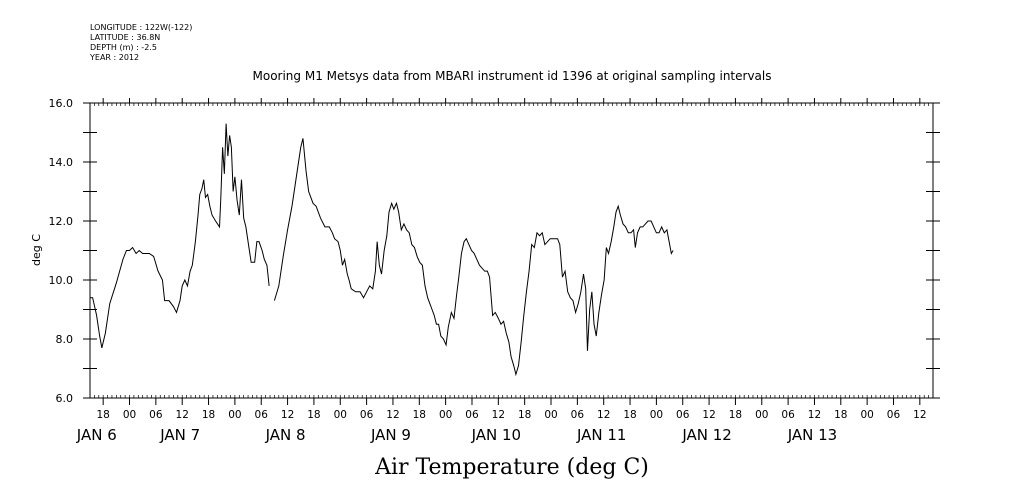  Describe the element at coordinates (65, 398) in the screenshot. I see `y-tick-label: 6.0` at that location.